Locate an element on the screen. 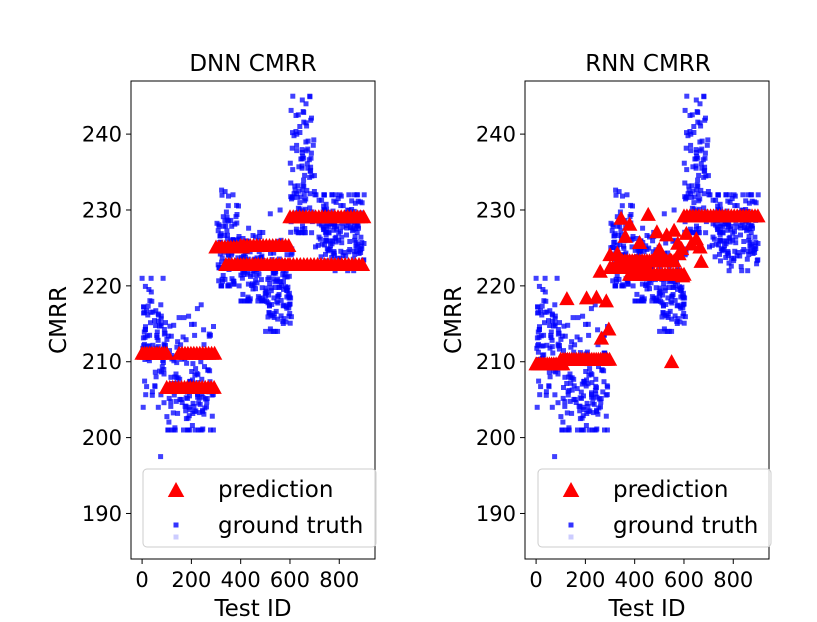 The width and height of the screenshot is (817, 622). y-tick-label: 200 is located at coordinates (102, 438).